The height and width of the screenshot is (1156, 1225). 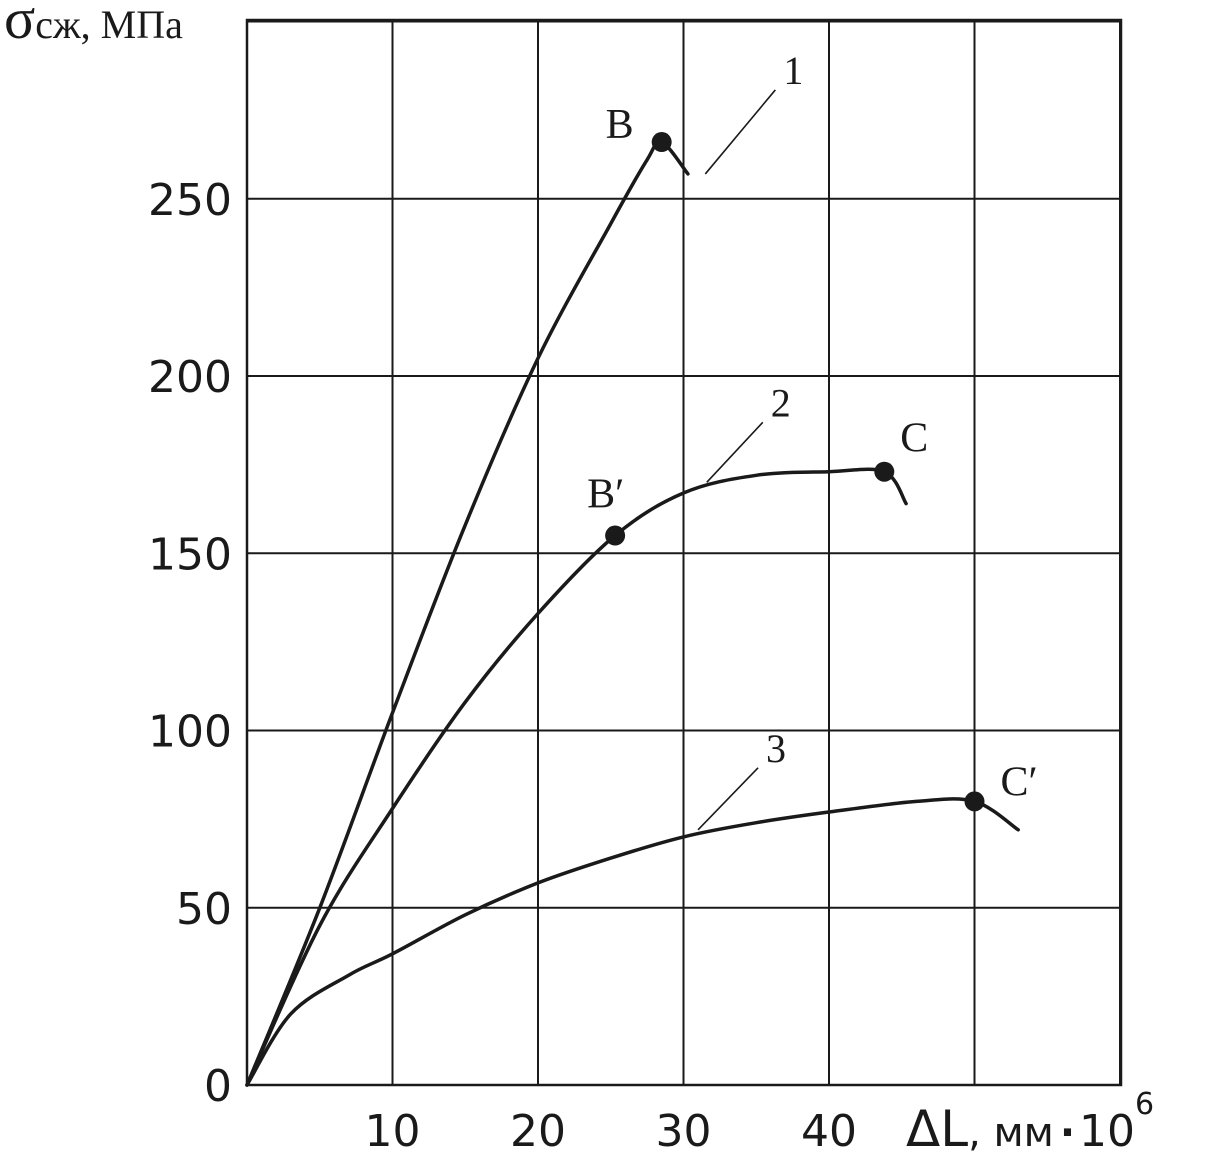 I want to click on x-tick-label: 40, so click(x=829, y=1131).